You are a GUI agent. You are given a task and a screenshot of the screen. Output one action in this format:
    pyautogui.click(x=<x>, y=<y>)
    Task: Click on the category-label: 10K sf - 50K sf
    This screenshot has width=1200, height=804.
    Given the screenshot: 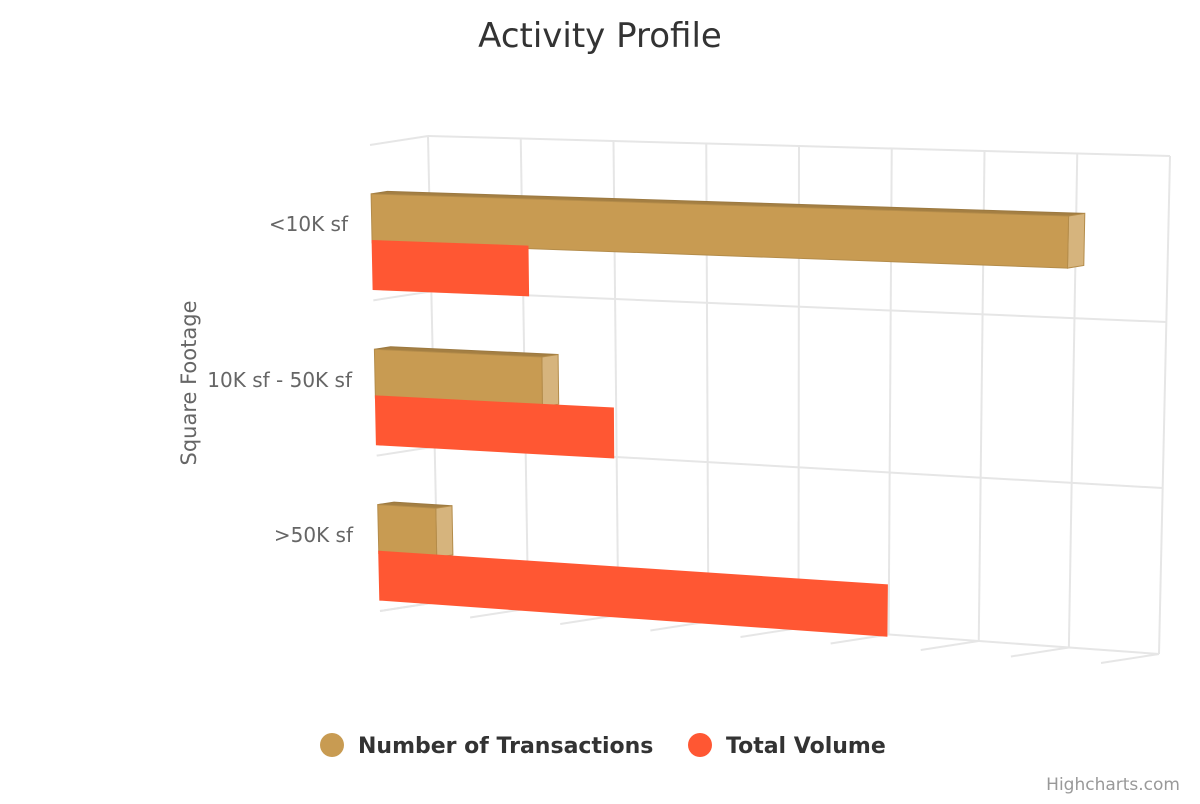 What is the action you would take?
    pyautogui.click(x=280, y=380)
    